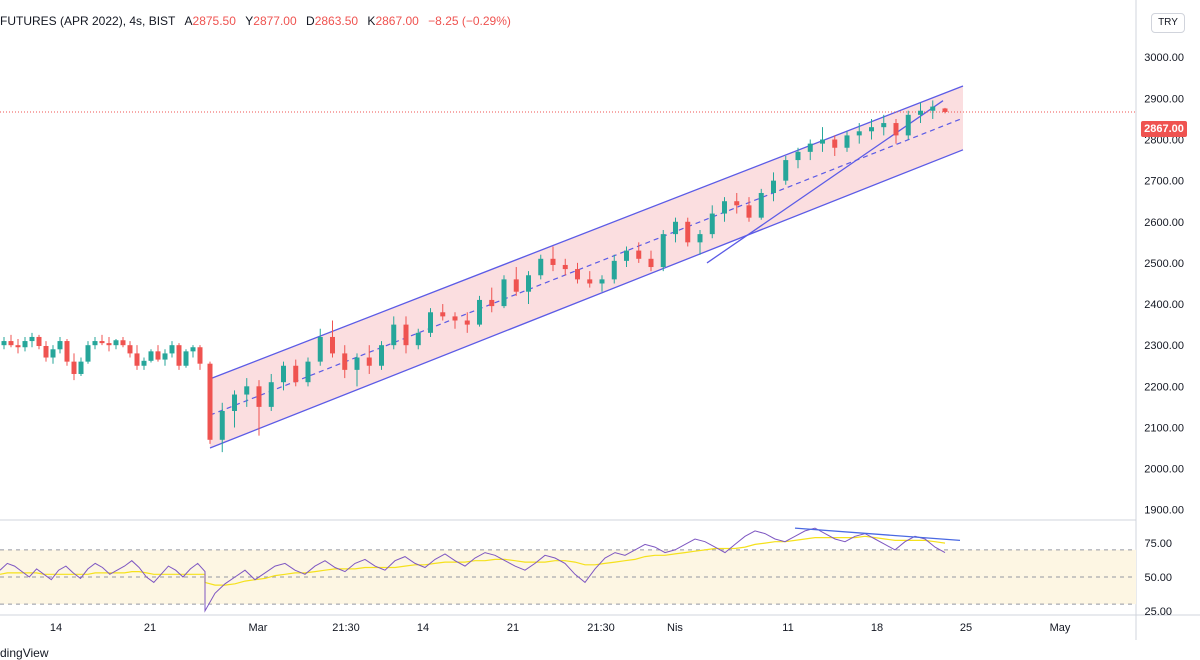 The image size is (1200, 660). Describe the element at coordinates (877, 534) in the screenshot. I see `rsi-divergence-line` at that location.